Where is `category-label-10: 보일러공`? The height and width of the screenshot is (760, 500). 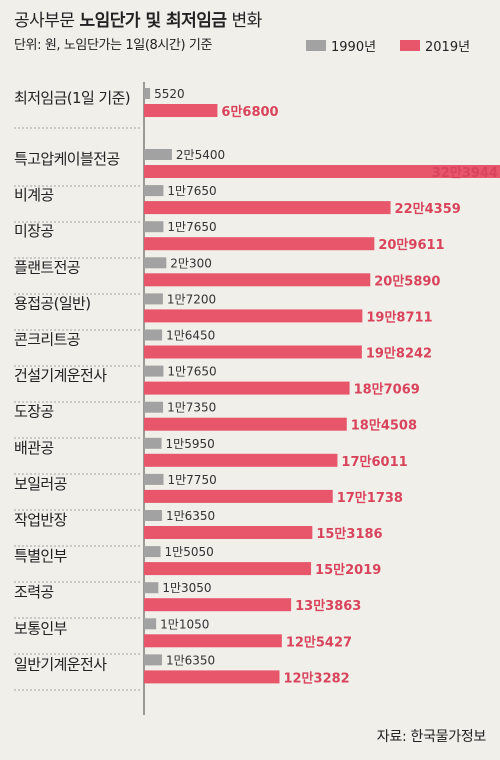 category-label-10: 보일러공 is located at coordinates (40, 484).